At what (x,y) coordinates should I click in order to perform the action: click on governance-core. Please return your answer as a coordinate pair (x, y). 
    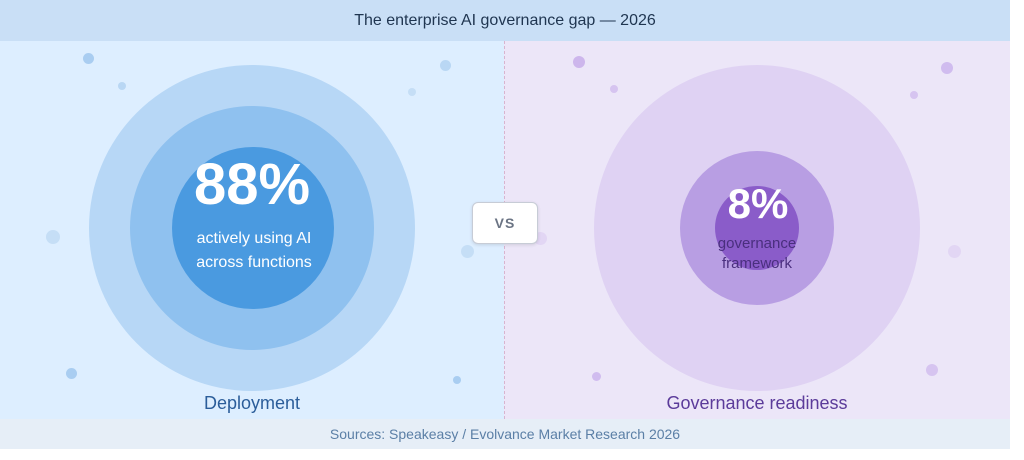
    Looking at the image, I should click on (757, 228).